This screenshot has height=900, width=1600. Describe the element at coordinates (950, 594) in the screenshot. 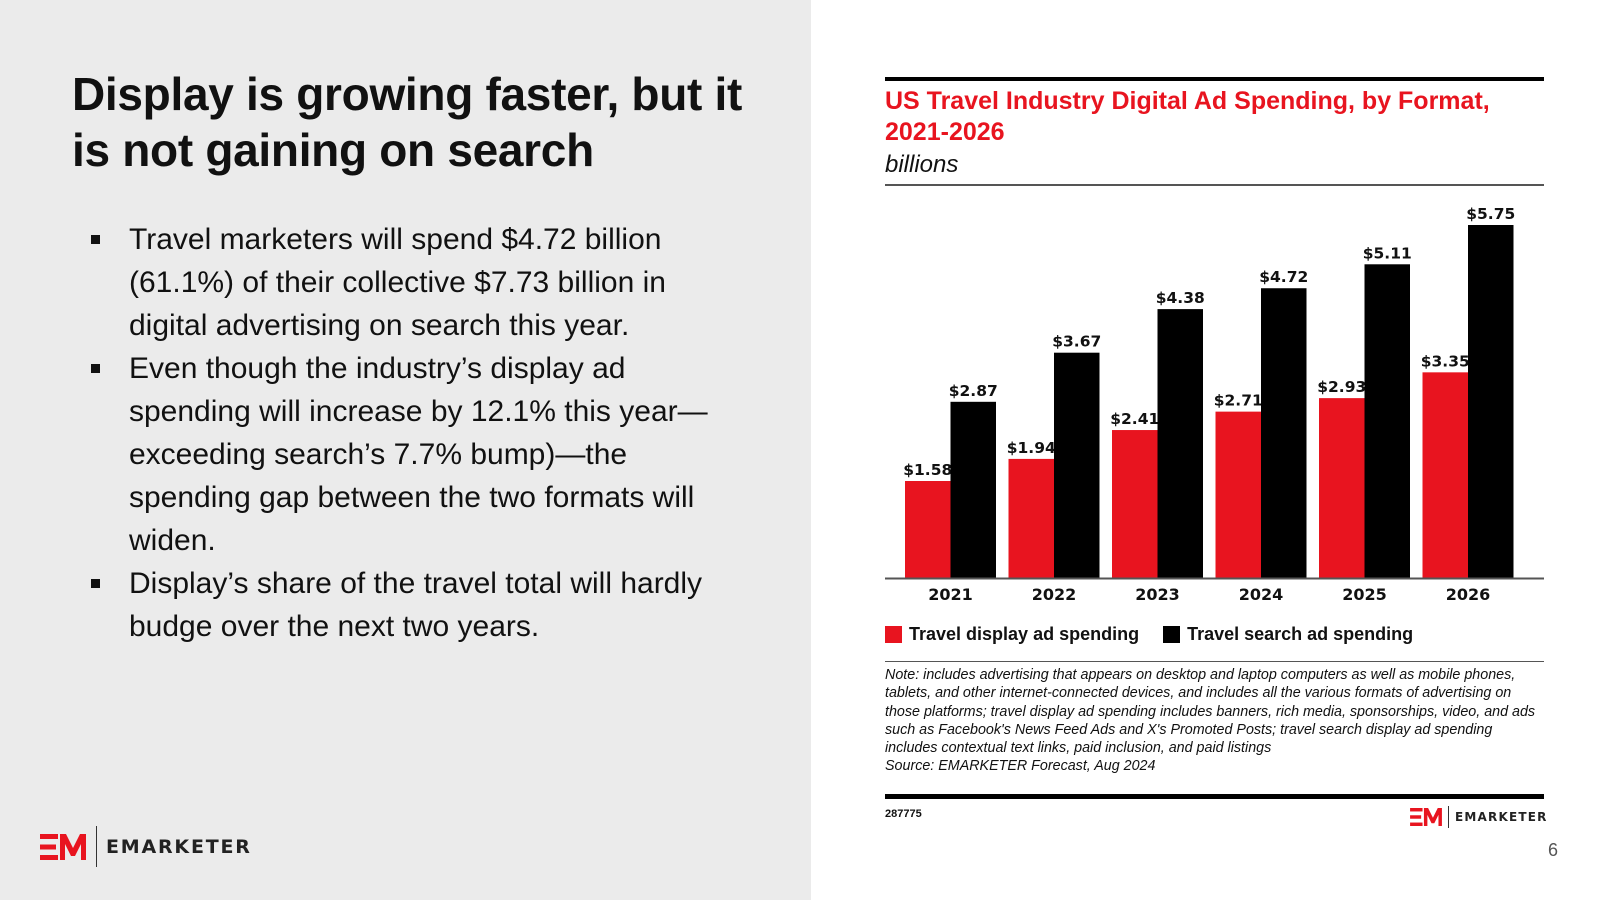

I see `x-tick-label: 2021` at that location.